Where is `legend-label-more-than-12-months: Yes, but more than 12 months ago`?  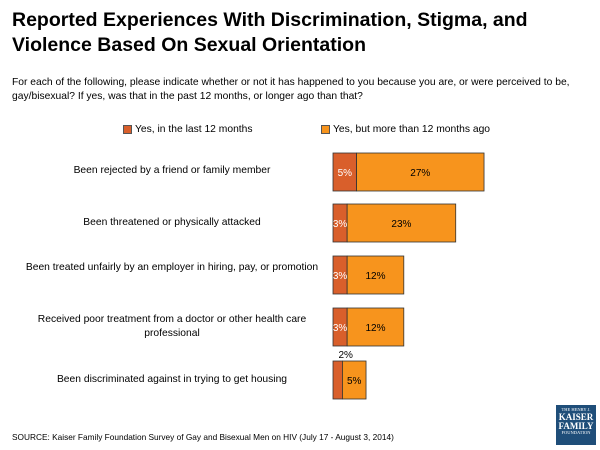
legend-label-more-than-12-months: Yes, but more than 12 months ago is located at coordinates (412, 129).